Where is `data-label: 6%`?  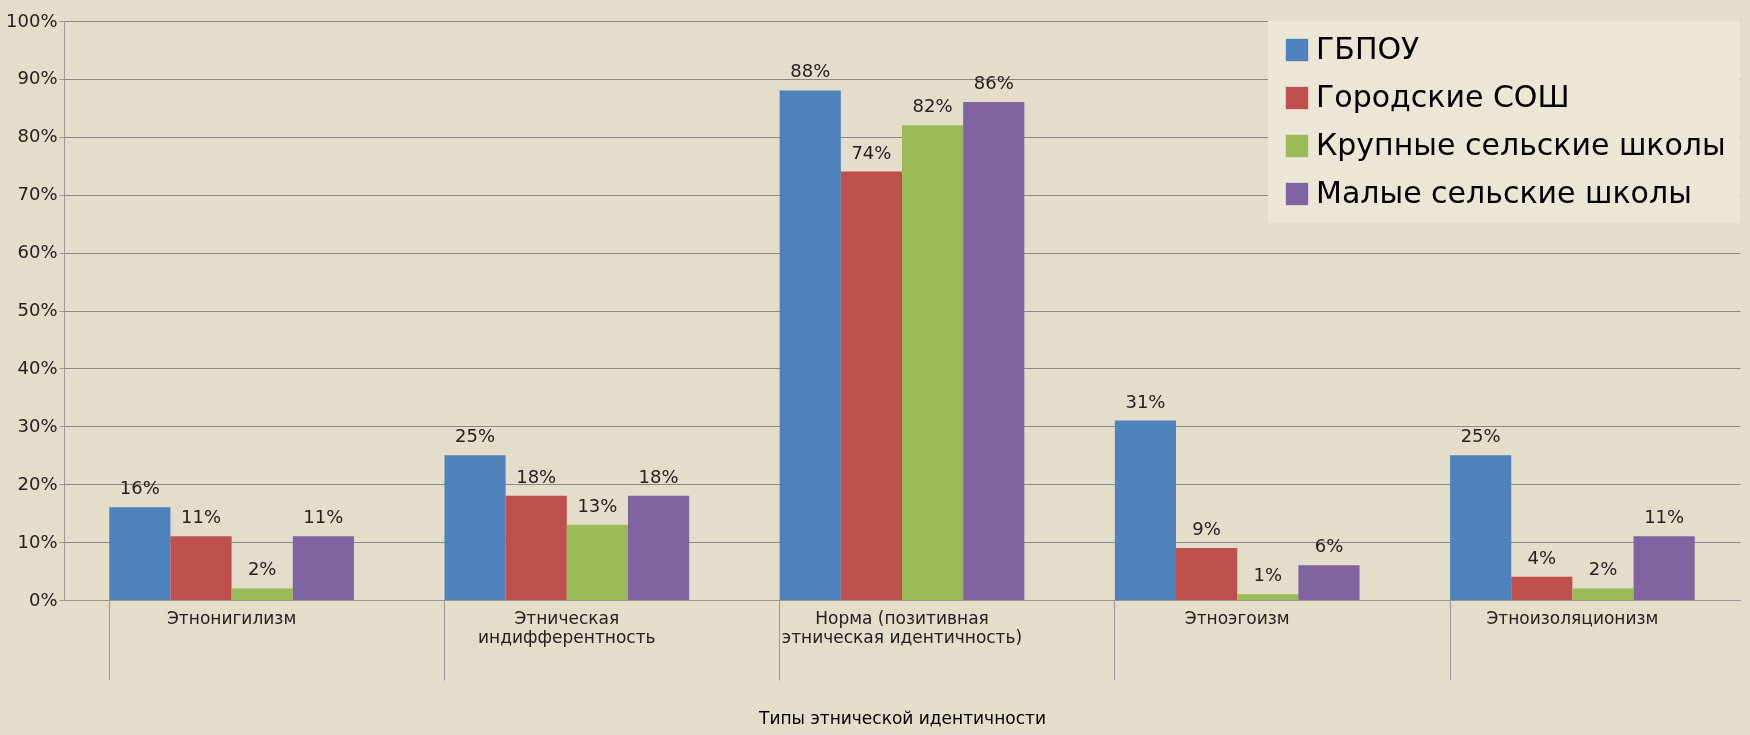
data-label: 6% is located at coordinates (1329, 546).